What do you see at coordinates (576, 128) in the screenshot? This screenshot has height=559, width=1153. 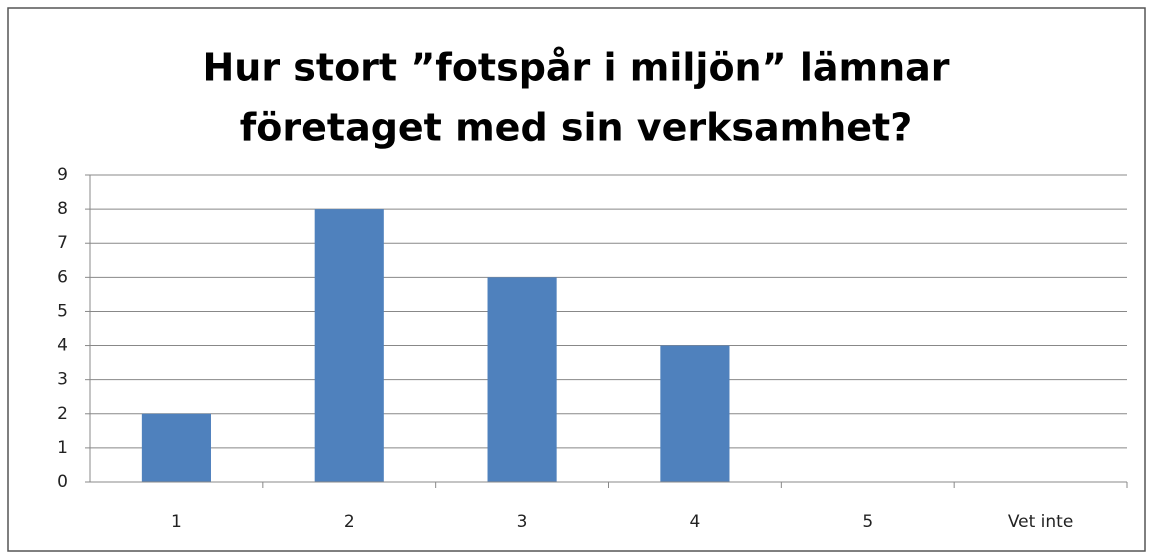 I see `chart-title: företaget med sin verksamhet?` at bounding box center [576, 128].